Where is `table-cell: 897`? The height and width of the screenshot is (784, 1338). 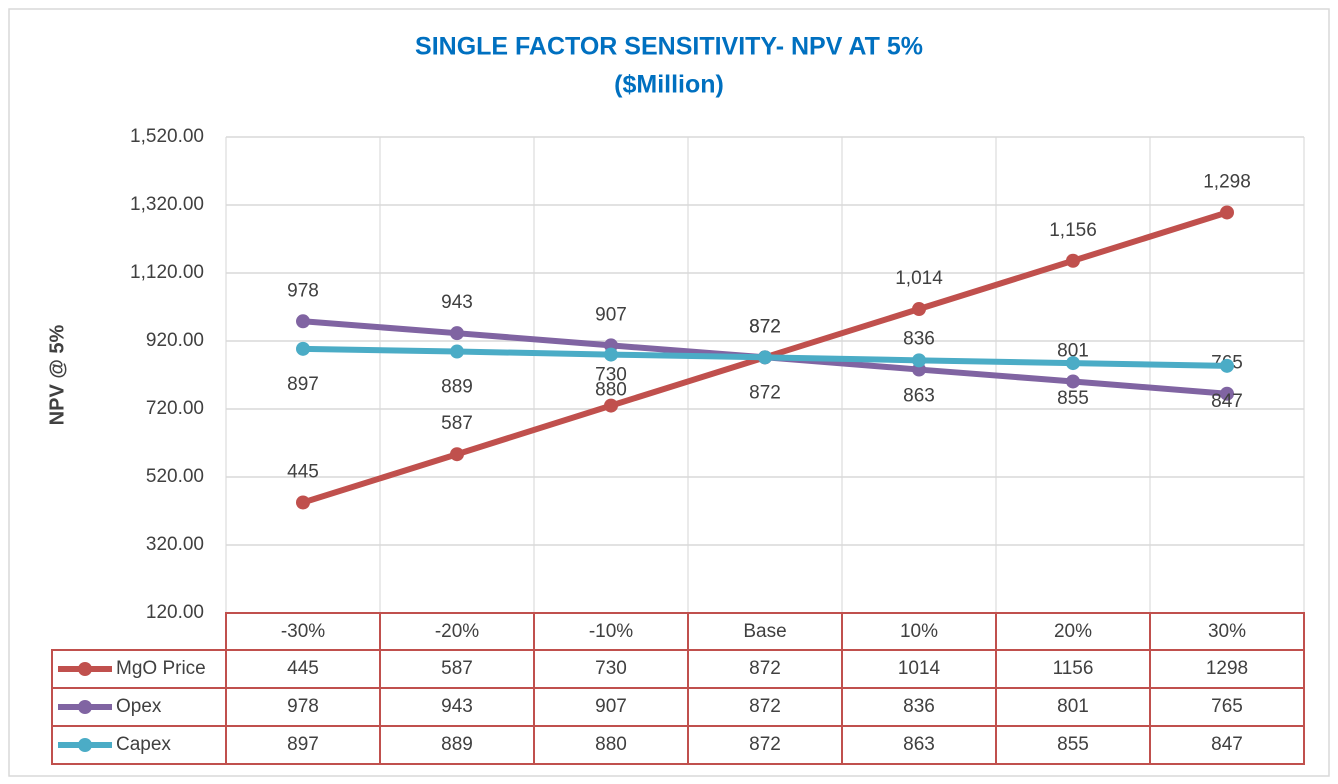
table-cell: 897 is located at coordinates (303, 744).